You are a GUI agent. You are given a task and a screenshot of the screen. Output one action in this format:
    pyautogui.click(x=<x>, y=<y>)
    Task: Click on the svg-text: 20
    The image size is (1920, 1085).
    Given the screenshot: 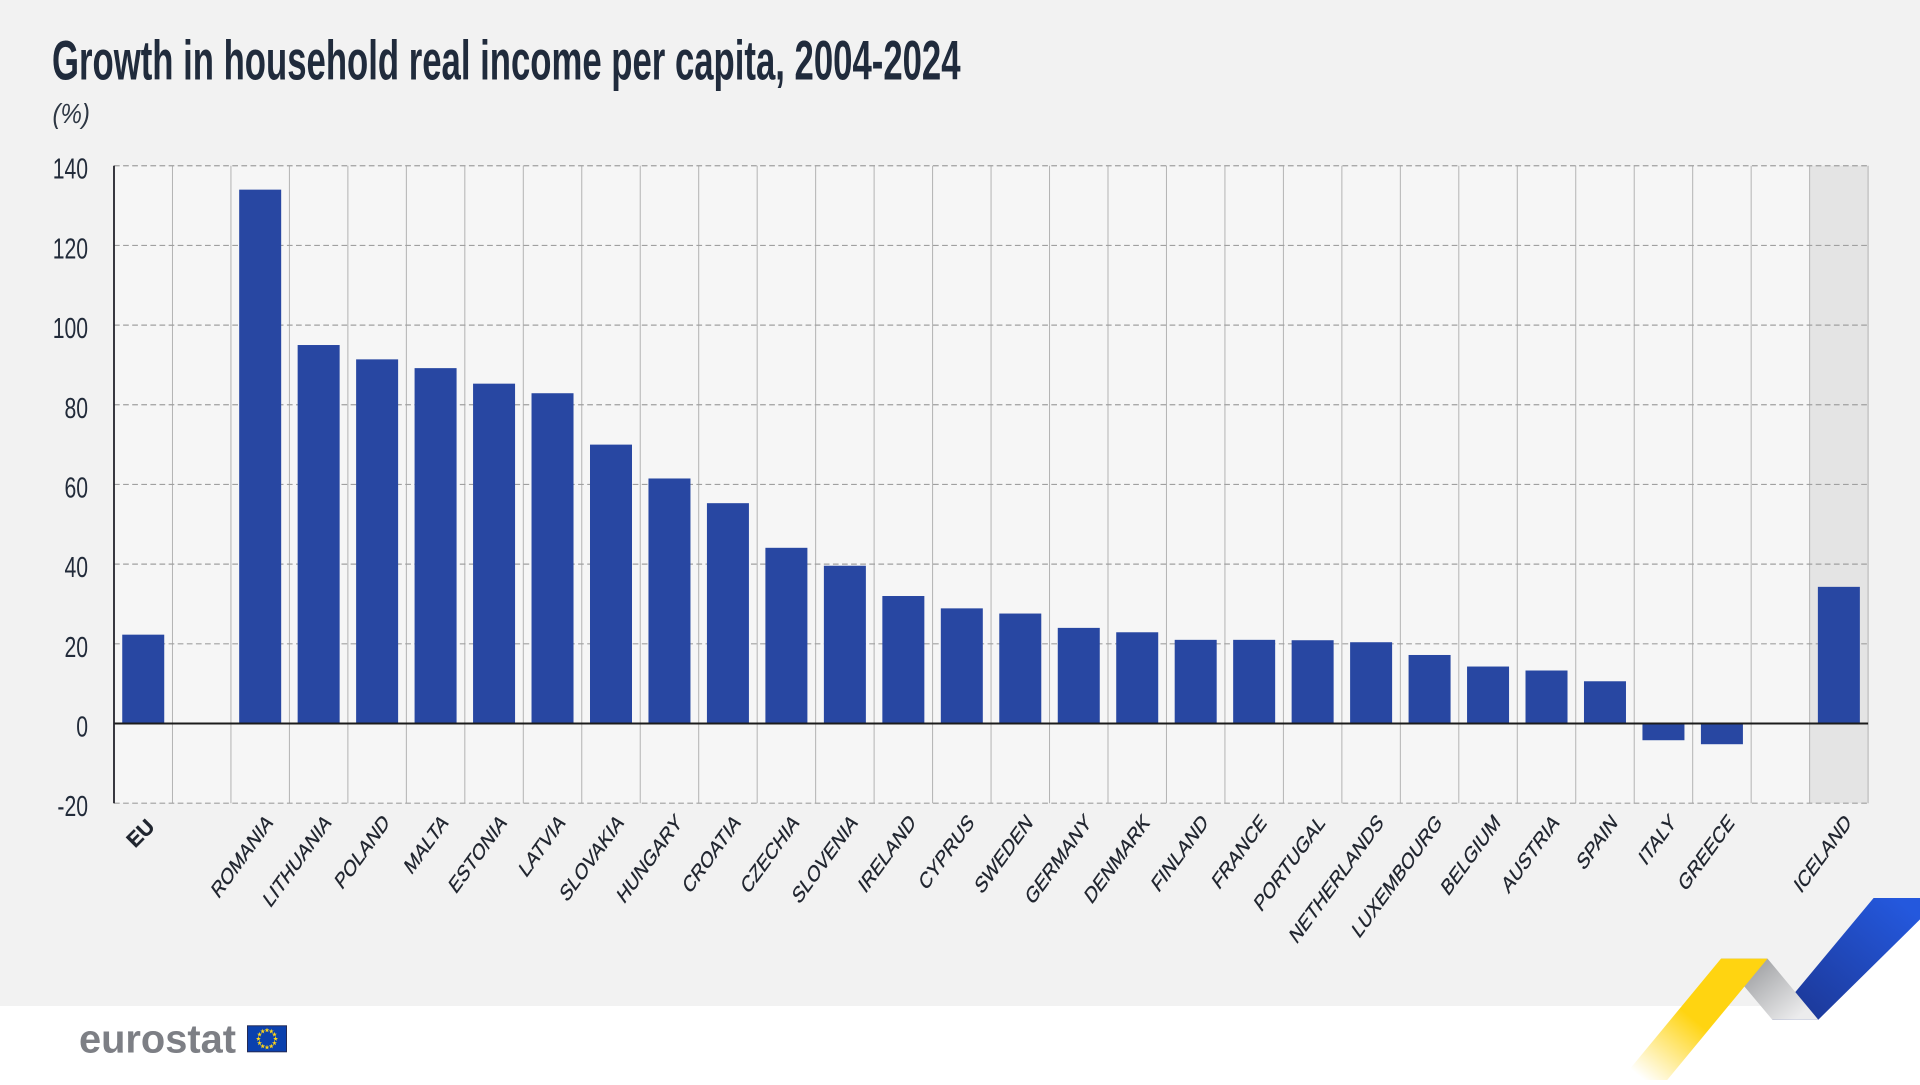 What is the action you would take?
    pyautogui.click(x=76, y=648)
    